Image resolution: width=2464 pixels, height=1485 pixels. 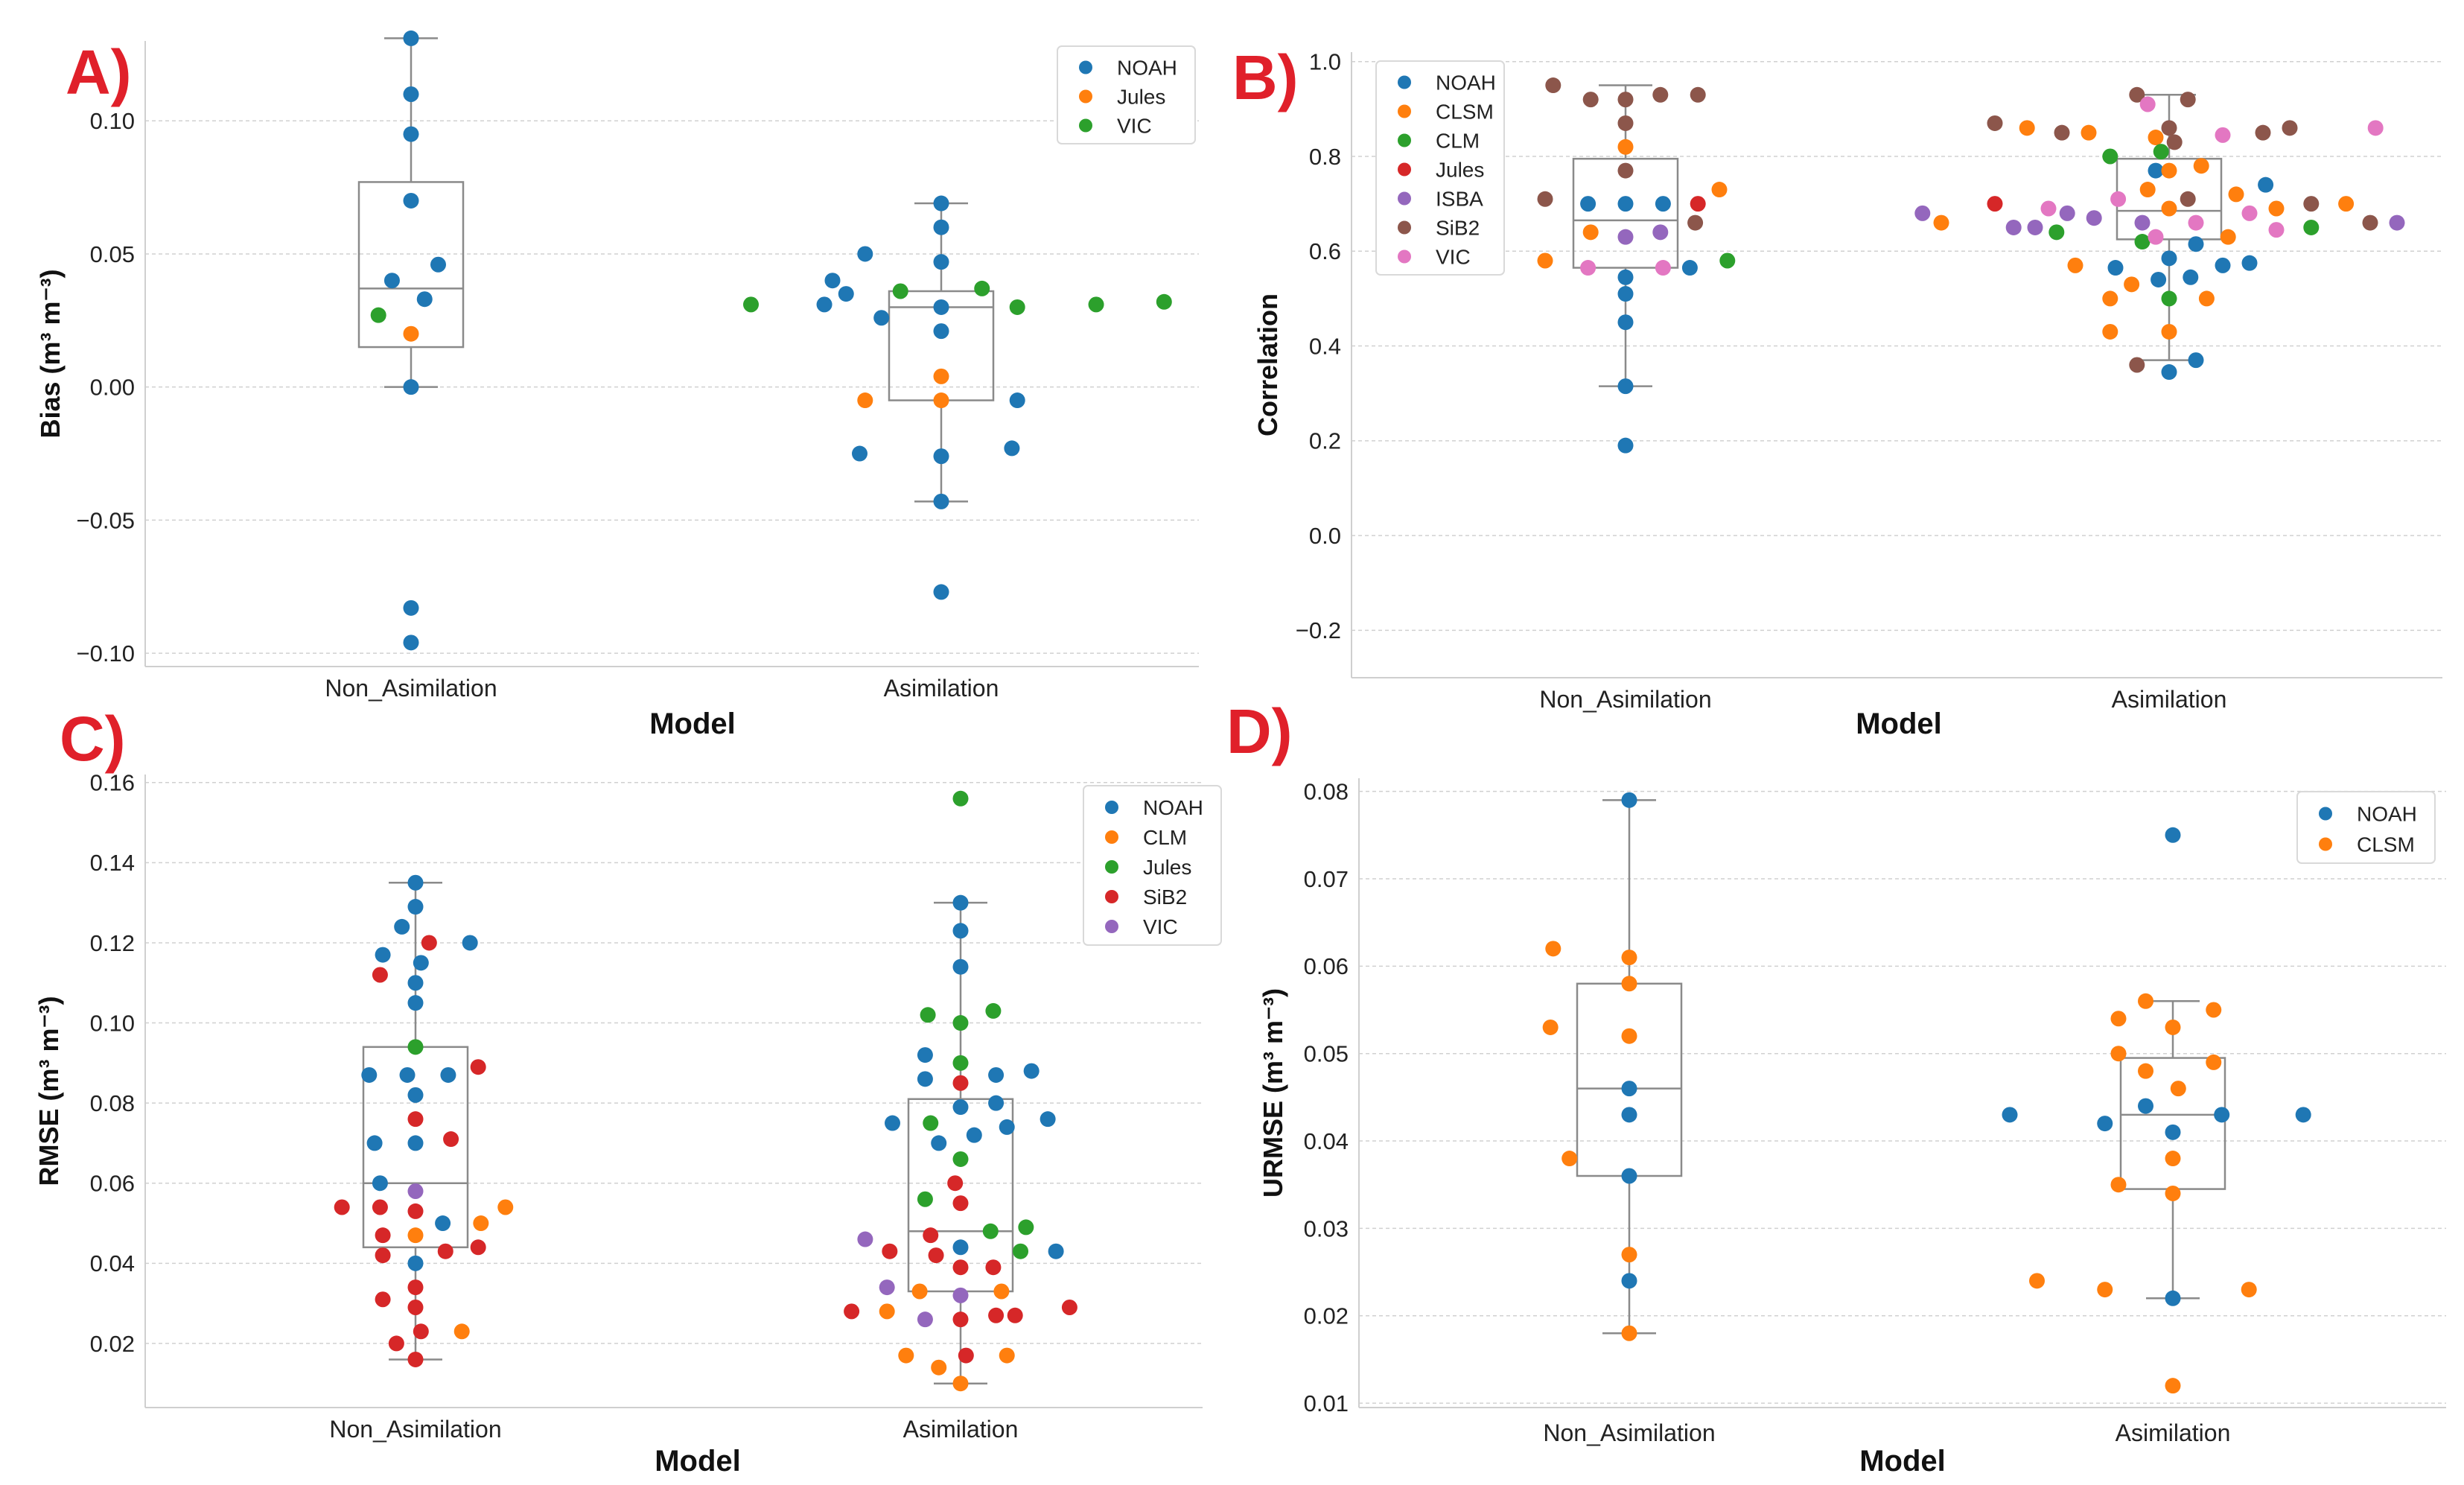 I want to click on legend: NOAH CLSM CLM Jules ISBA SiB2 VIC, so click(x=1440, y=168).